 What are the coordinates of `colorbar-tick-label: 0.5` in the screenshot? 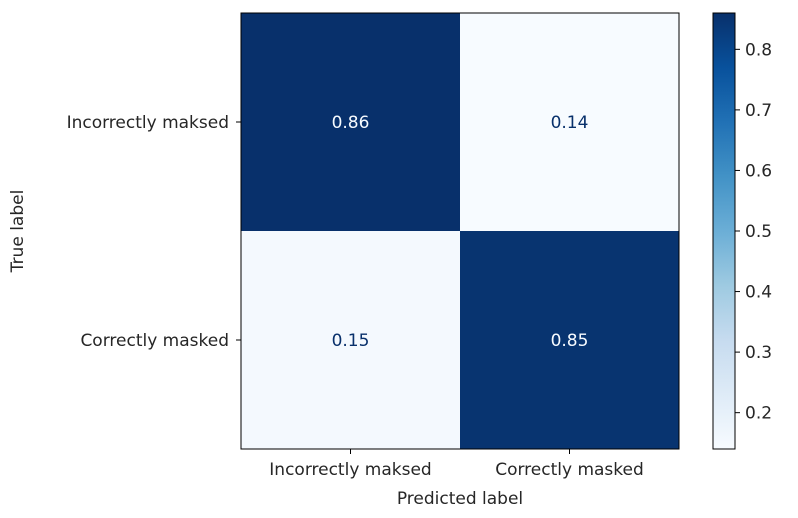 It's located at (758, 232).